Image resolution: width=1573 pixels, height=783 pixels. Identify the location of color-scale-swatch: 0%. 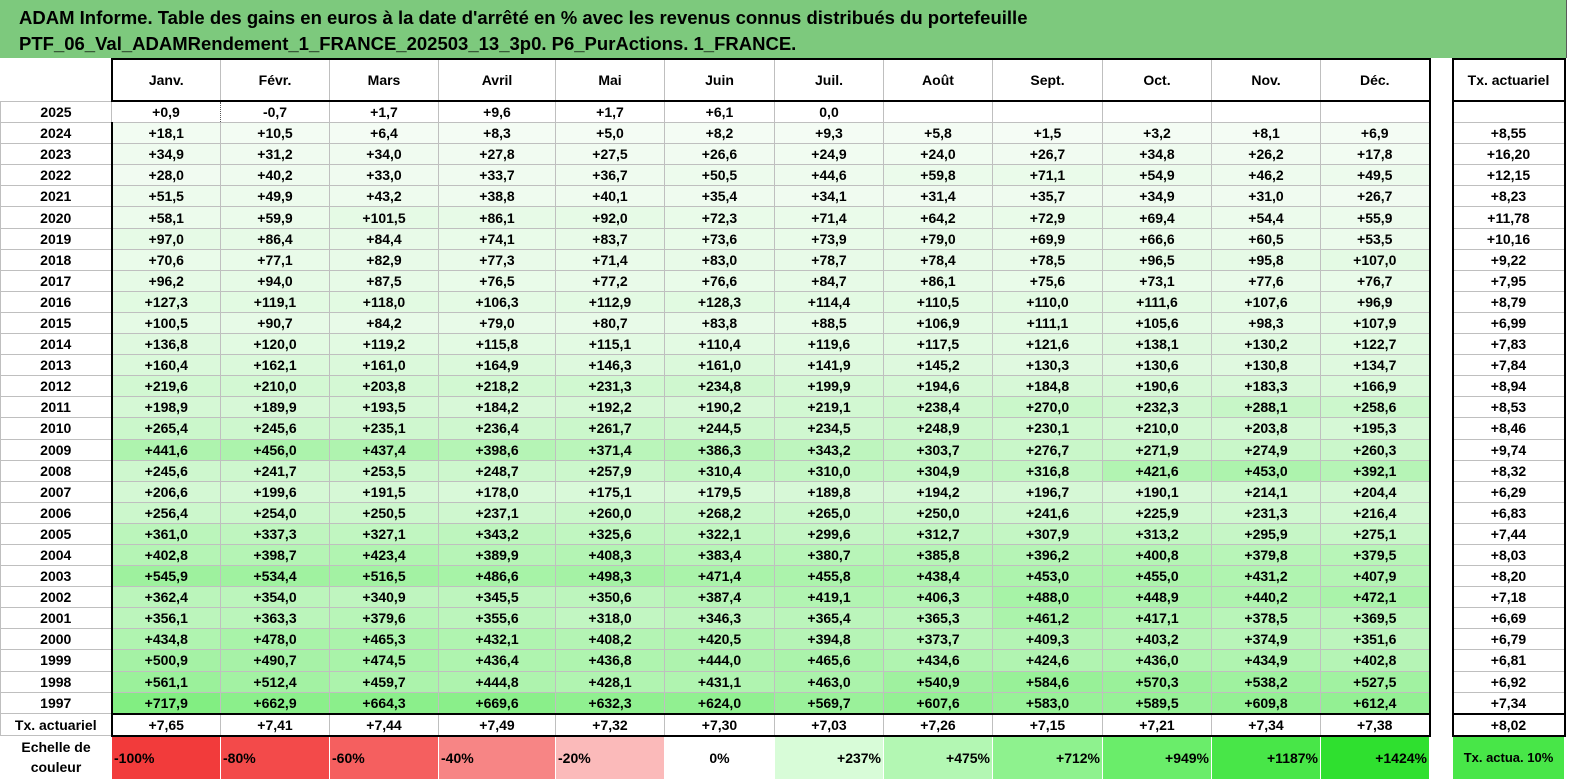
(719, 757).